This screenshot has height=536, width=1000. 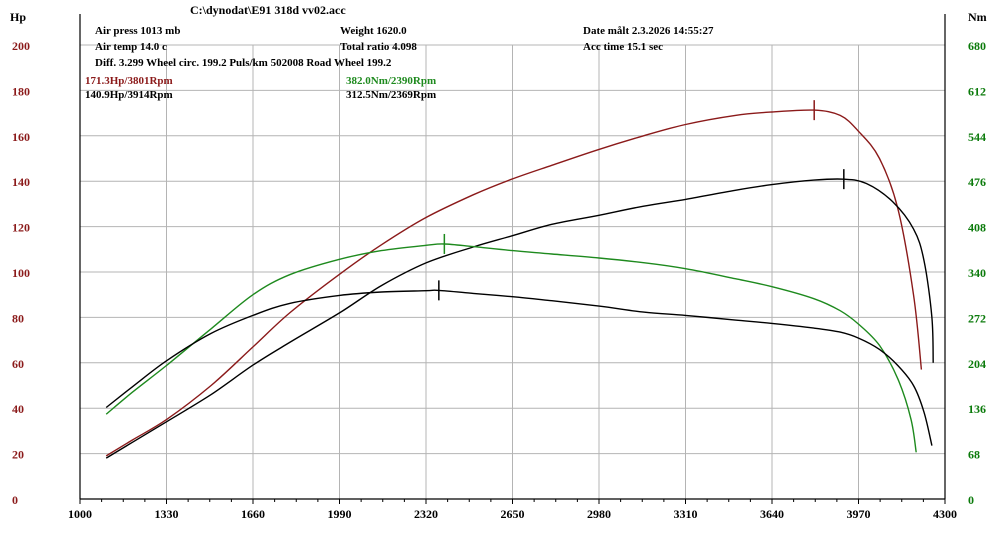 I want to click on x-tick-label: 3640, so click(x=772, y=514).